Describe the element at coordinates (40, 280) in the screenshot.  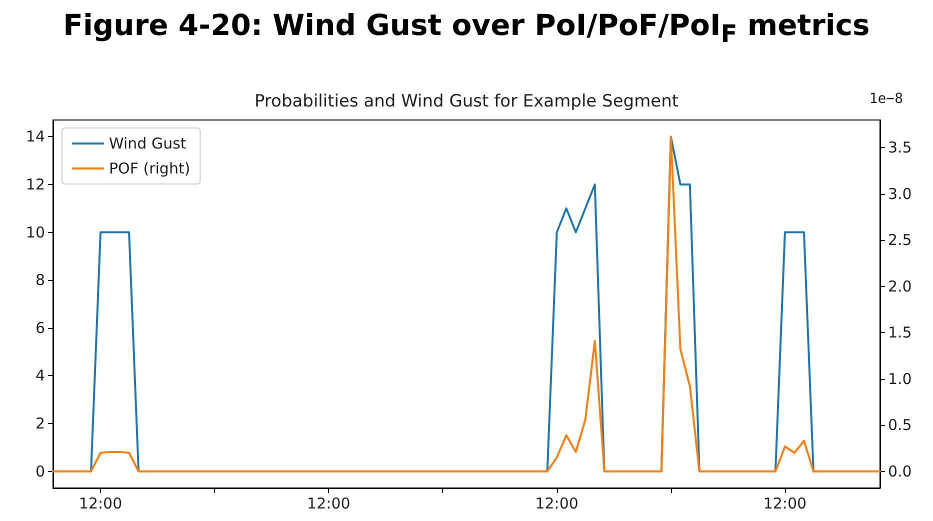
I see `y-tick-label: 8` at that location.